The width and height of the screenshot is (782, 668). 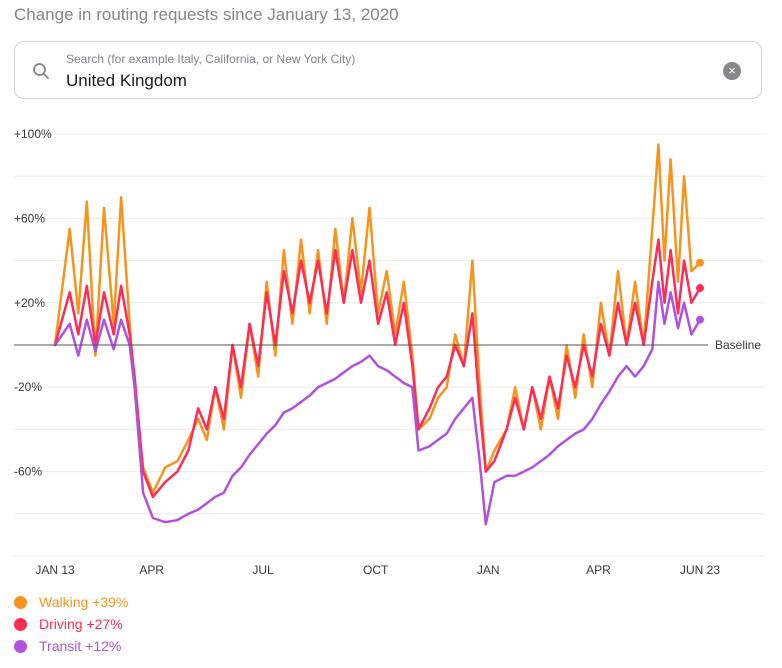 I want to click on baseline-label: Baseline, so click(x=738, y=345).